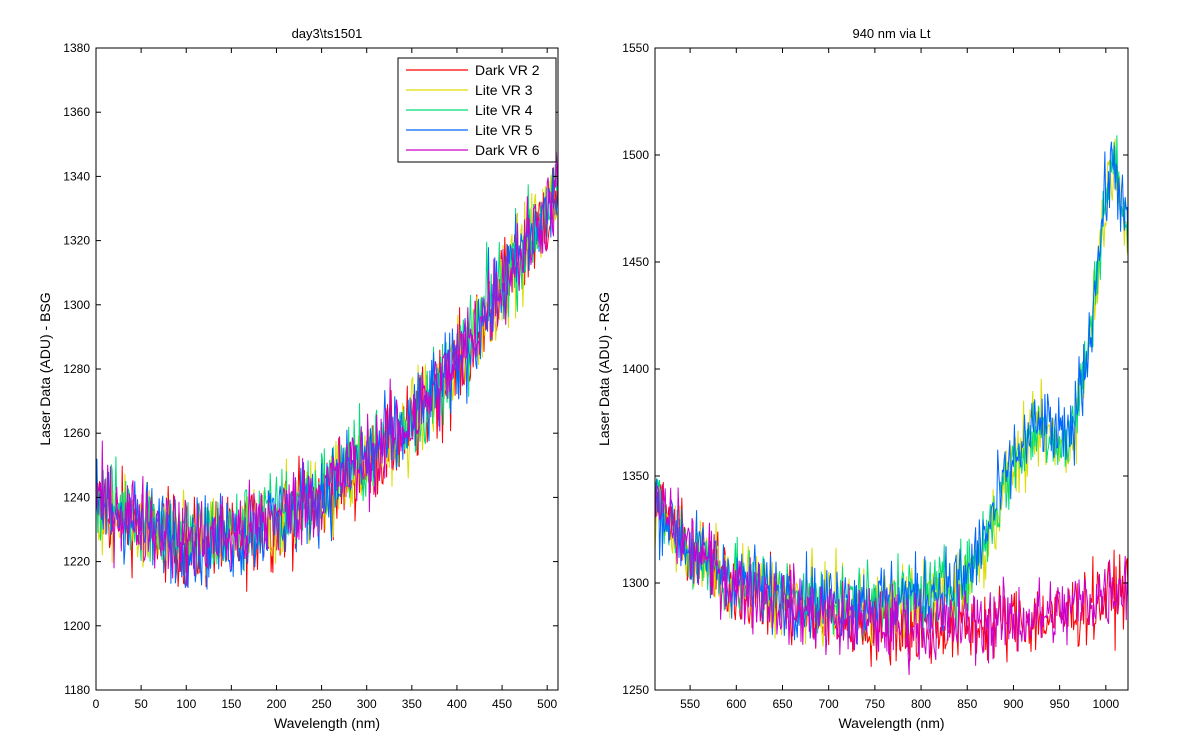  I want to click on x-tick-label: 550, so click(690, 704).